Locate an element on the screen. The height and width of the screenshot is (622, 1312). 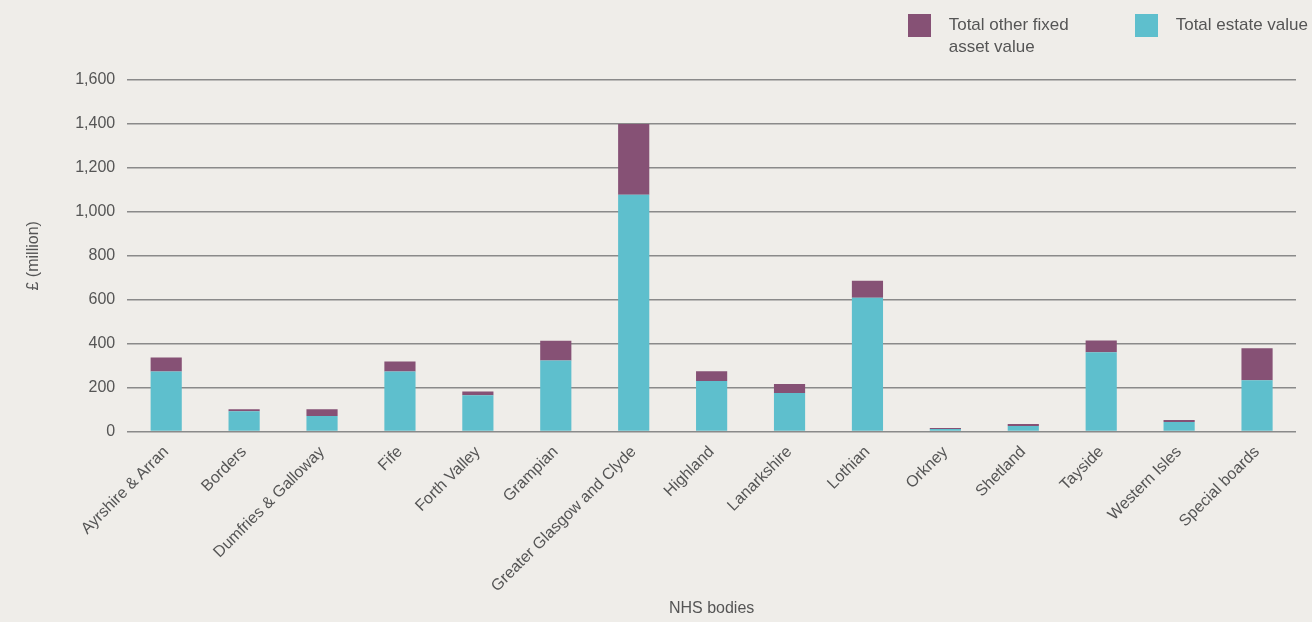
y-tick-label: 1,400 is located at coordinates (95, 123).